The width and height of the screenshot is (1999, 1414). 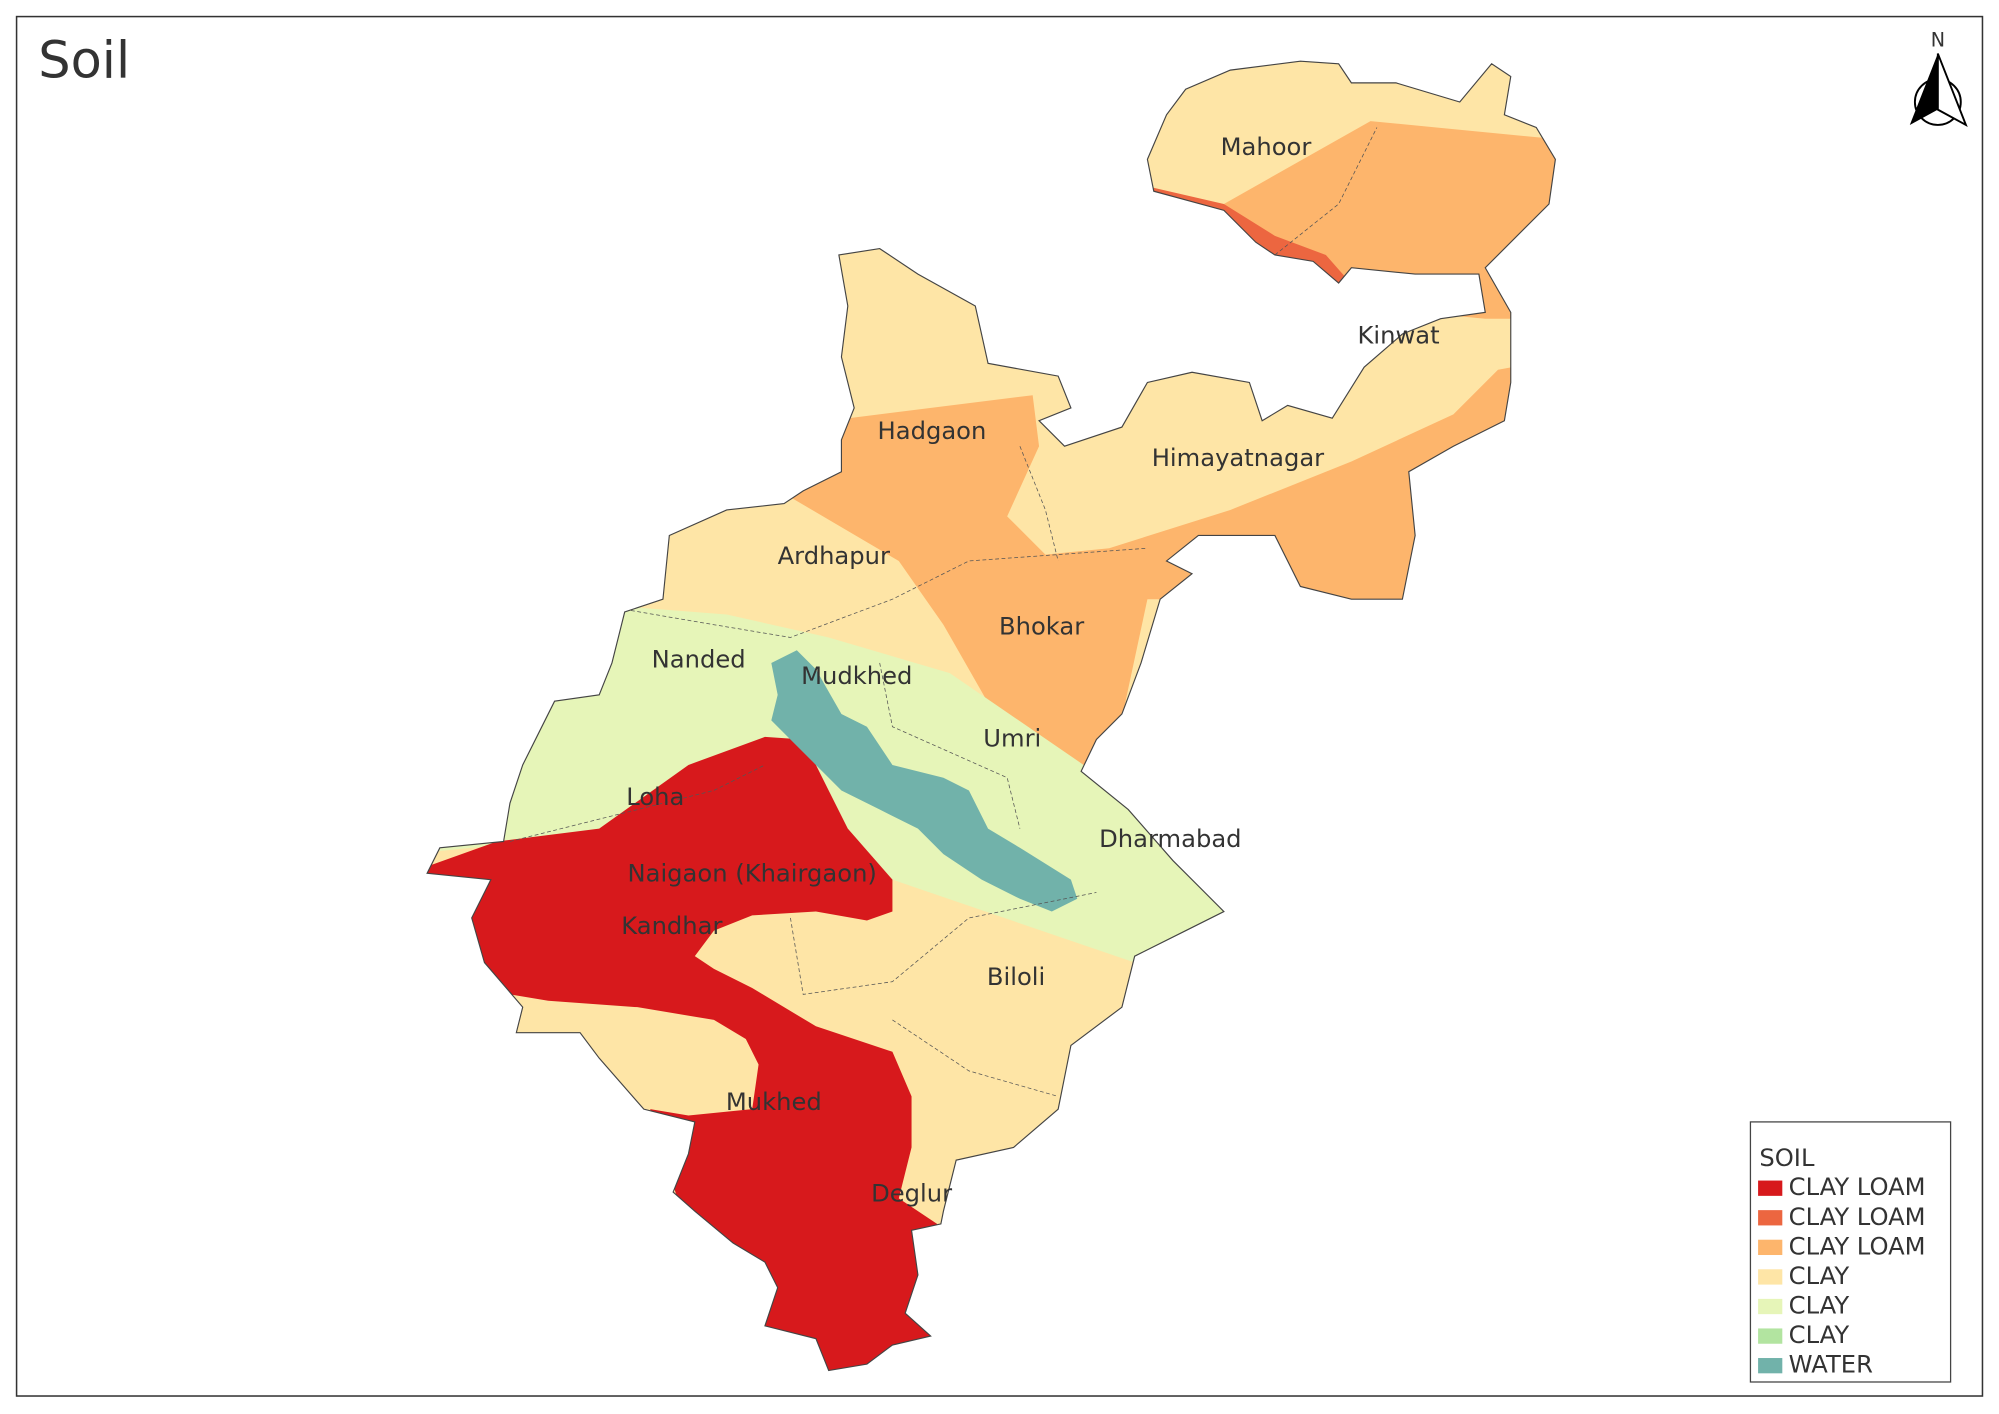 What do you see at coordinates (1787, 1158) in the screenshot?
I see `legend-title: SOIL` at bounding box center [1787, 1158].